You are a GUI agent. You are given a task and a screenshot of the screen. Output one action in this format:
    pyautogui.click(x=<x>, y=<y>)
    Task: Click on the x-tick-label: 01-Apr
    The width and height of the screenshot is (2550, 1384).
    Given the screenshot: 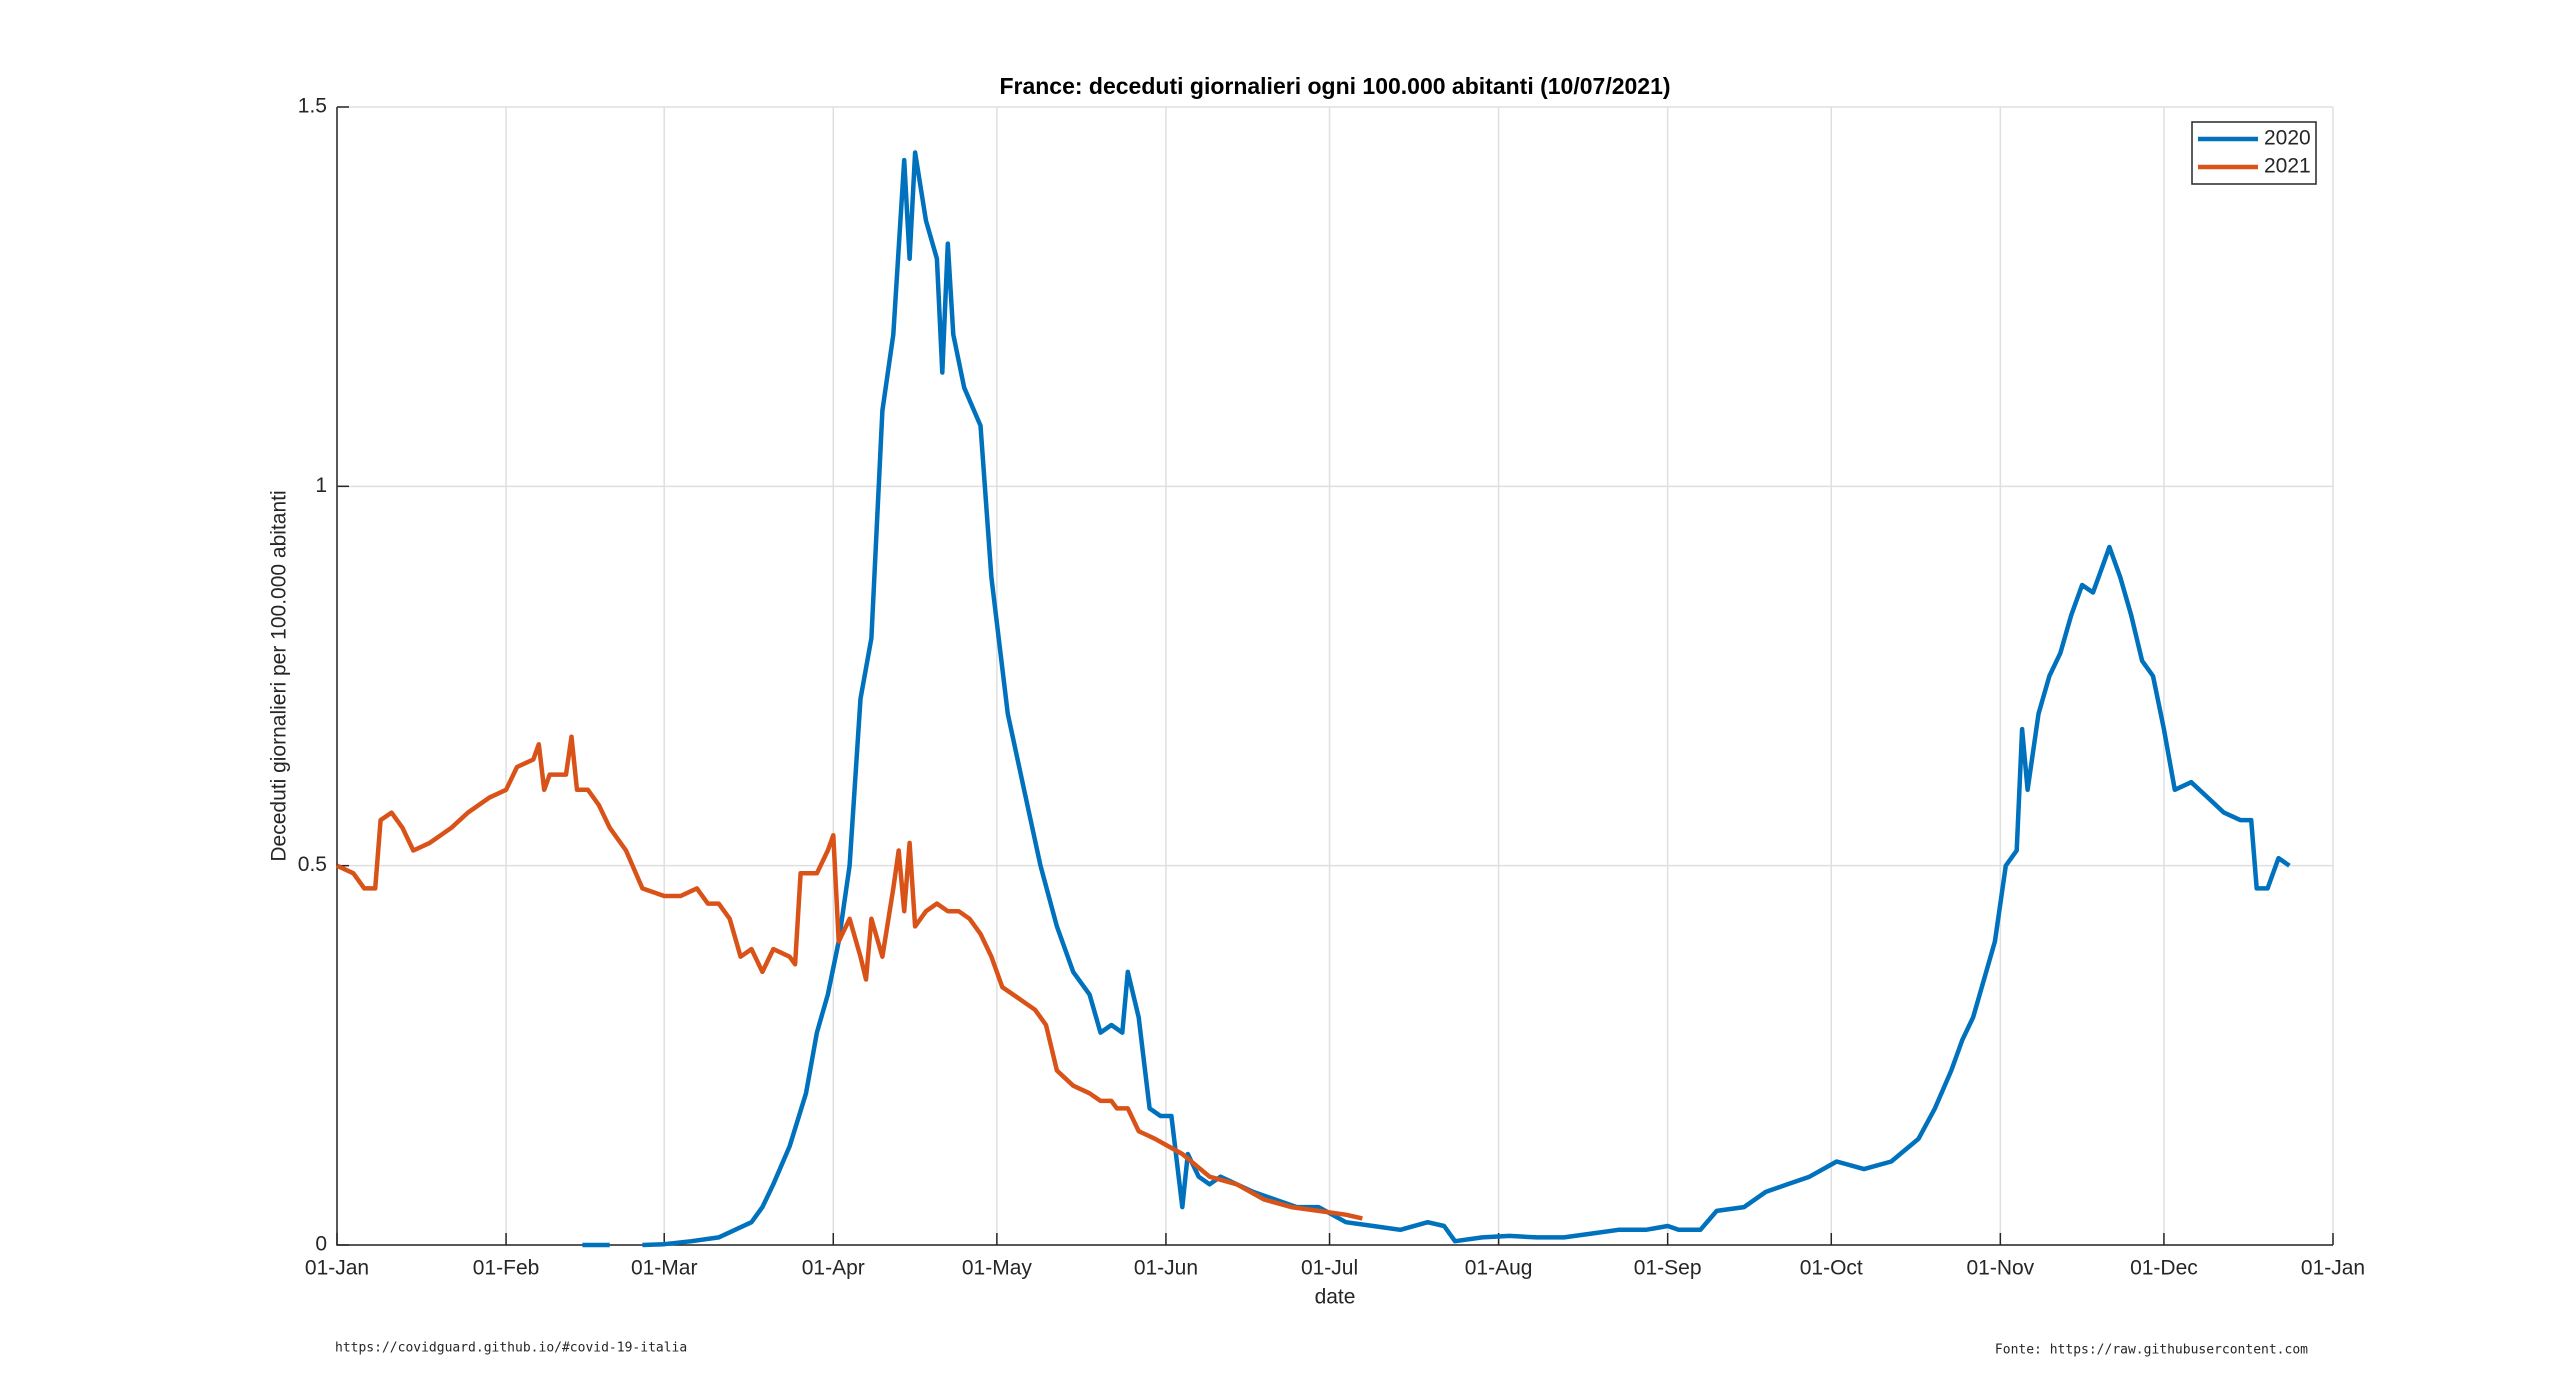 What is the action you would take?
    pyautogui.click(x=833, y=1268)
    